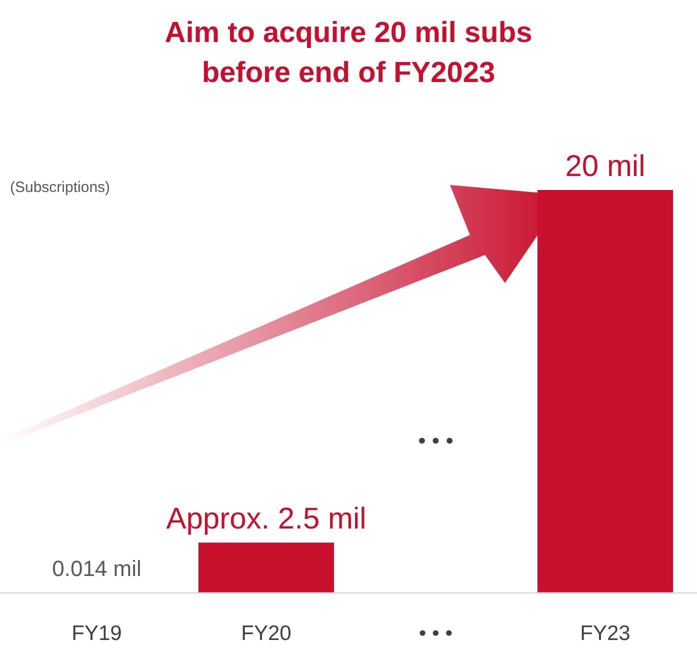 Image resolution: width=697 pixels, height=649 pixels. I want to click on x-tick-label: • • •, so click(435, 633).